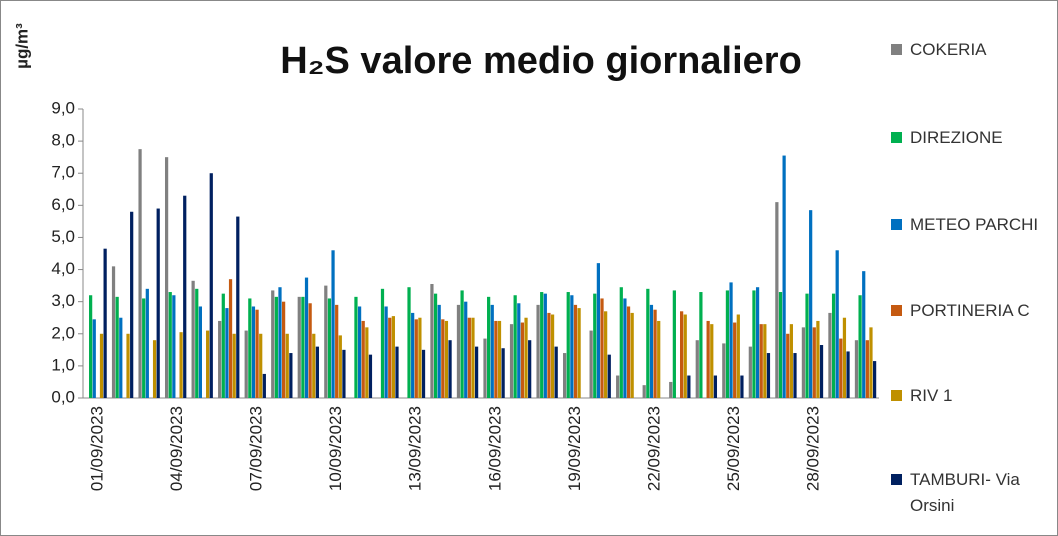 The width and height of the screenshot is (1058, 536). I want to click on y-tick-label: 2,0, so click(63, 332).